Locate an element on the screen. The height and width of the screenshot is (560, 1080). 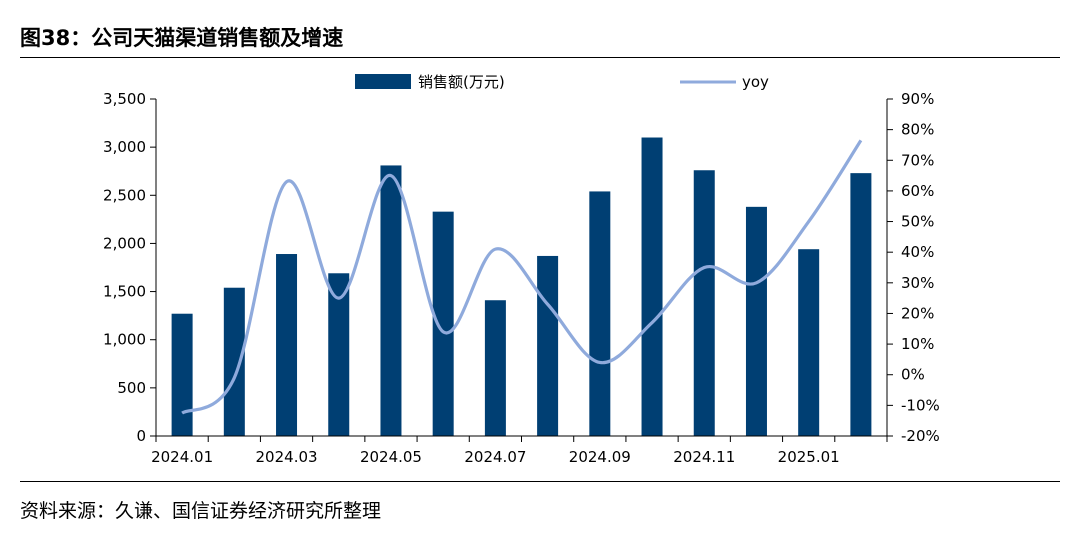
x-tick-label: 2025.01 is located at coordinates (809, 457).